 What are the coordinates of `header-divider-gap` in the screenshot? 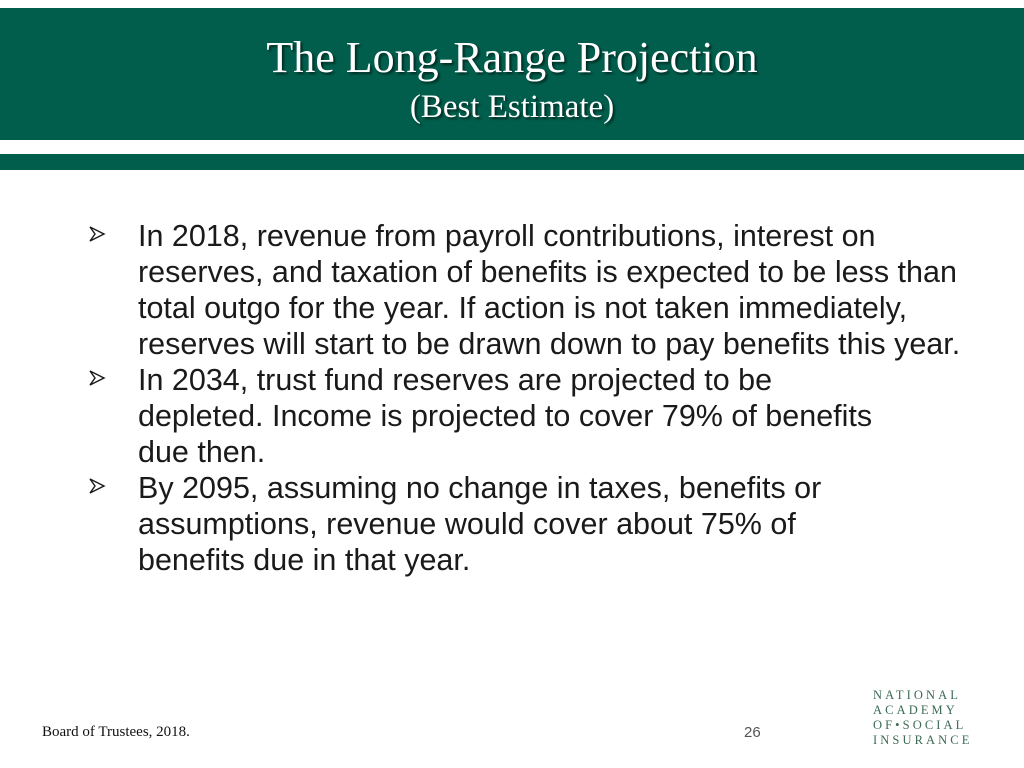 It's located at (512, 147).